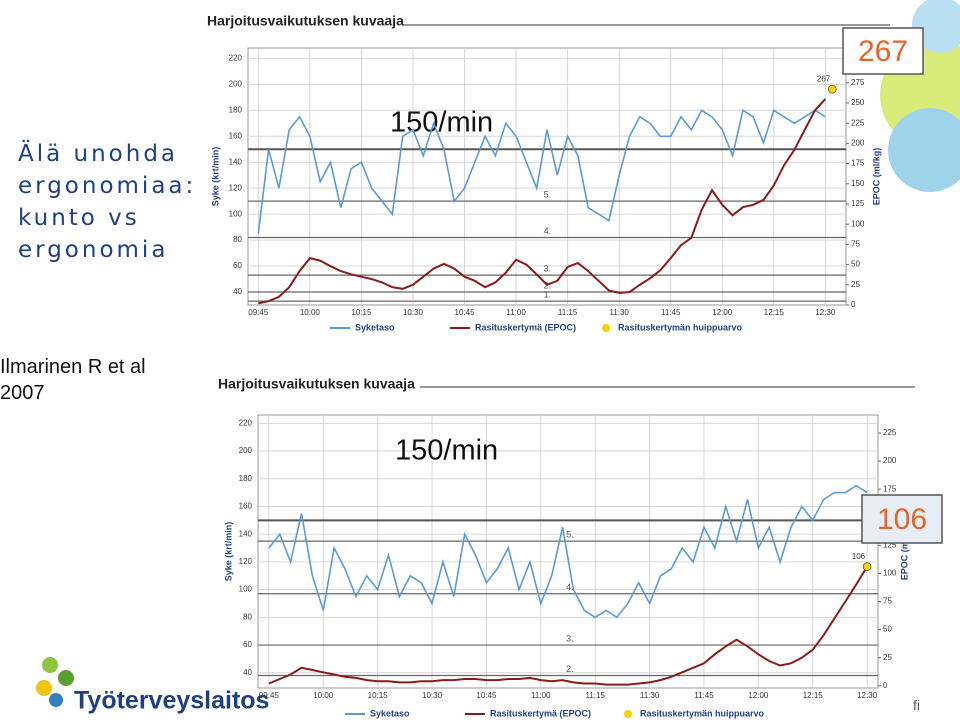 This screenshot has width=960, height=722. I want to click on y-tick-label: 100, so click(236, 213).